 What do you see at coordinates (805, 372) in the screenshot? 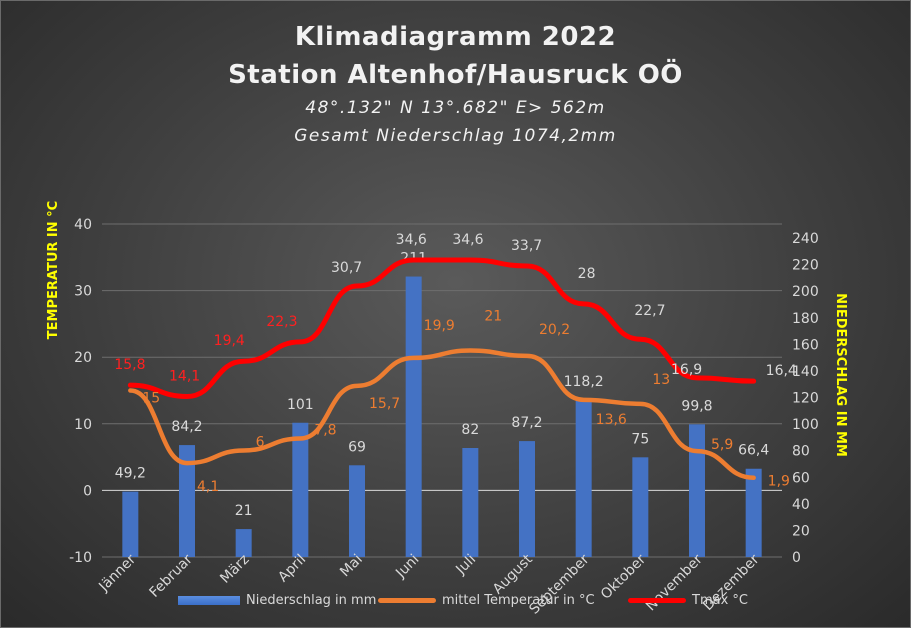
I see `y-right-tick-label: 140` at bounding box center [805, 372].